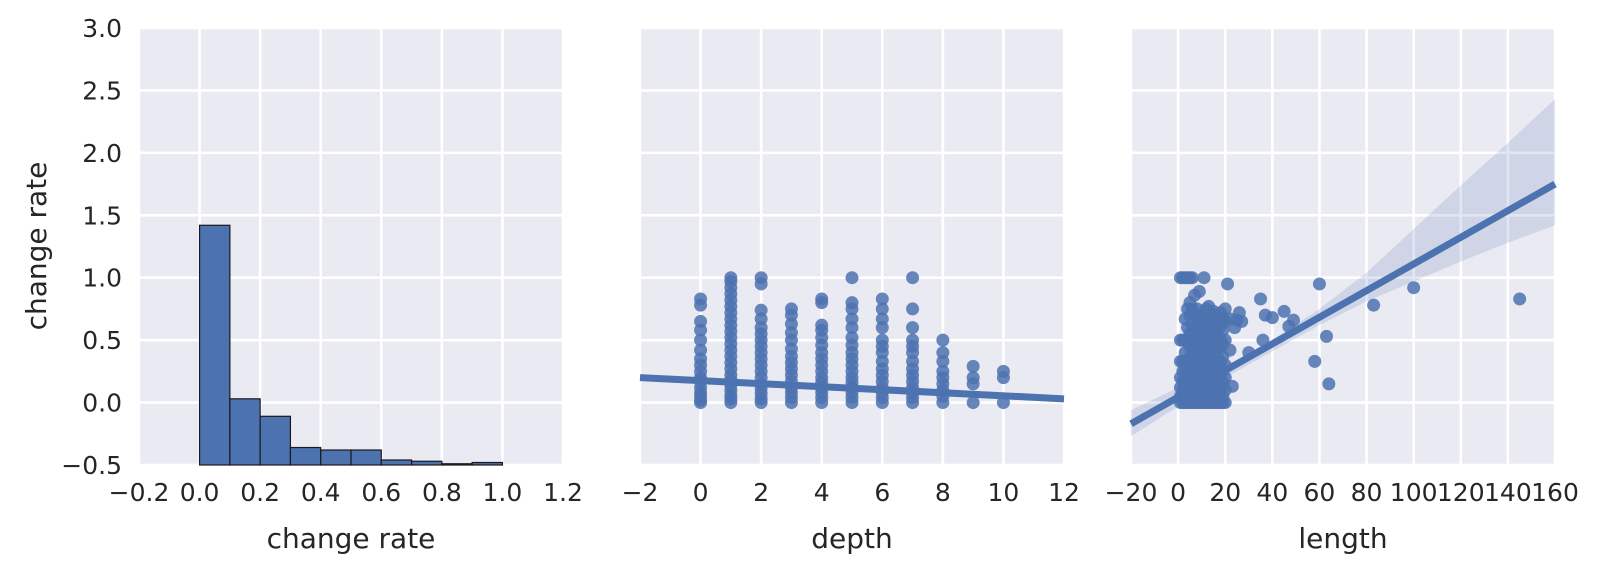 This screenshot has width=1600, height=578. Describe the element at coordinates (1004, 492) in the screenshot. I see `x-tick-label: 10` at that location.